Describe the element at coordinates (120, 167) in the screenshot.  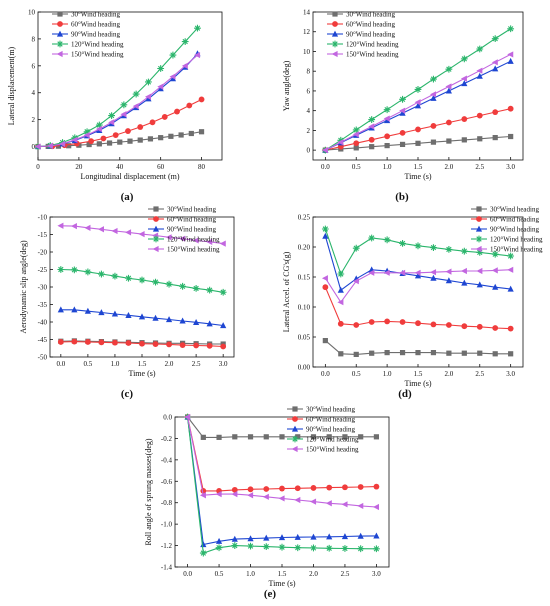
I see `x-tick-label: 40` at that location.